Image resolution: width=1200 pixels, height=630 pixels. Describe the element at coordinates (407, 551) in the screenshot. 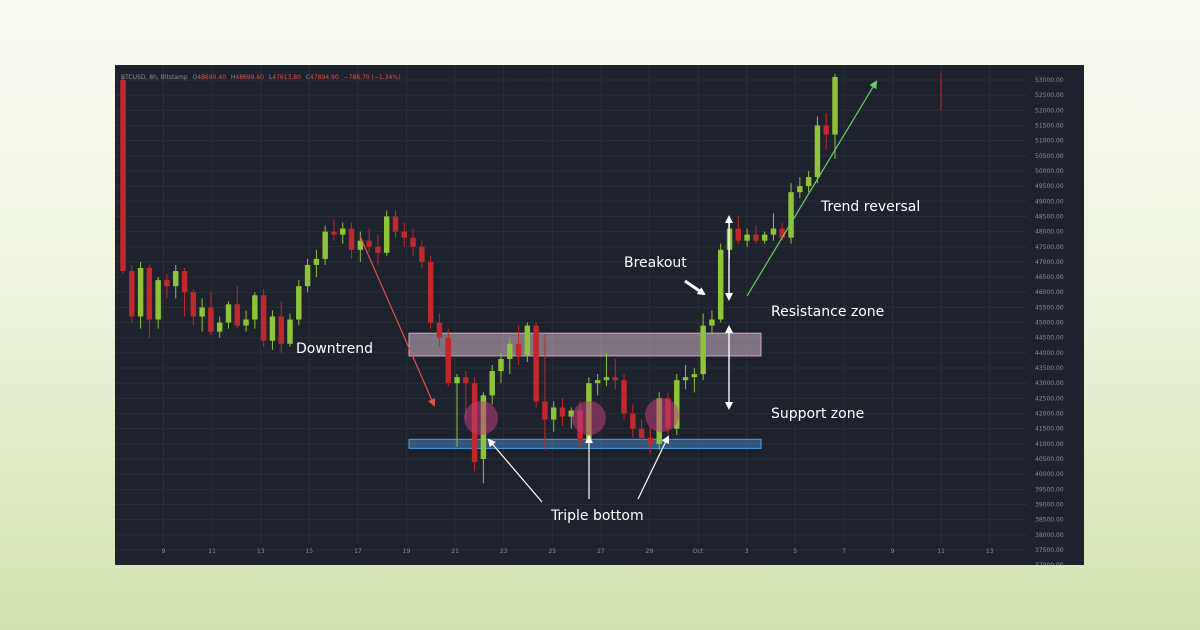

I see `x-tick-label: 19` at that location.